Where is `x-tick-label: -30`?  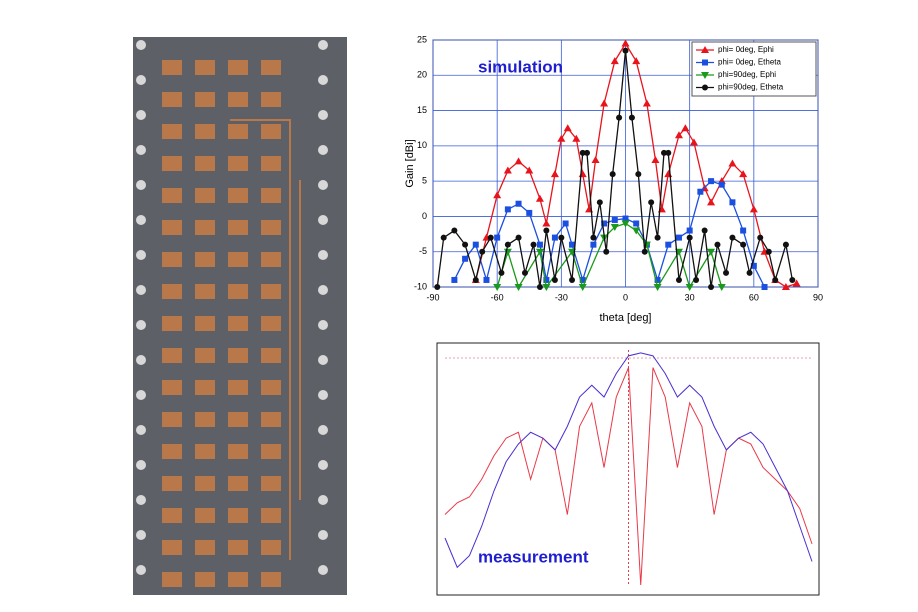
x-tick-label: -30 is located at coordinates (561, 297).